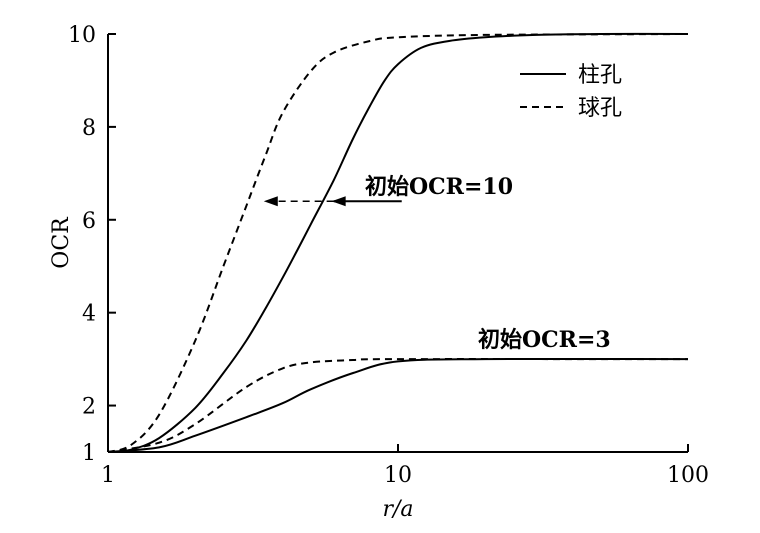 The height and width of the screenshot is (533, 760). What do you see at coordinates (600, 75) in the screenshot?
I see `legend-label-cylinder: 柱孔` at bounding box center [600, 75].